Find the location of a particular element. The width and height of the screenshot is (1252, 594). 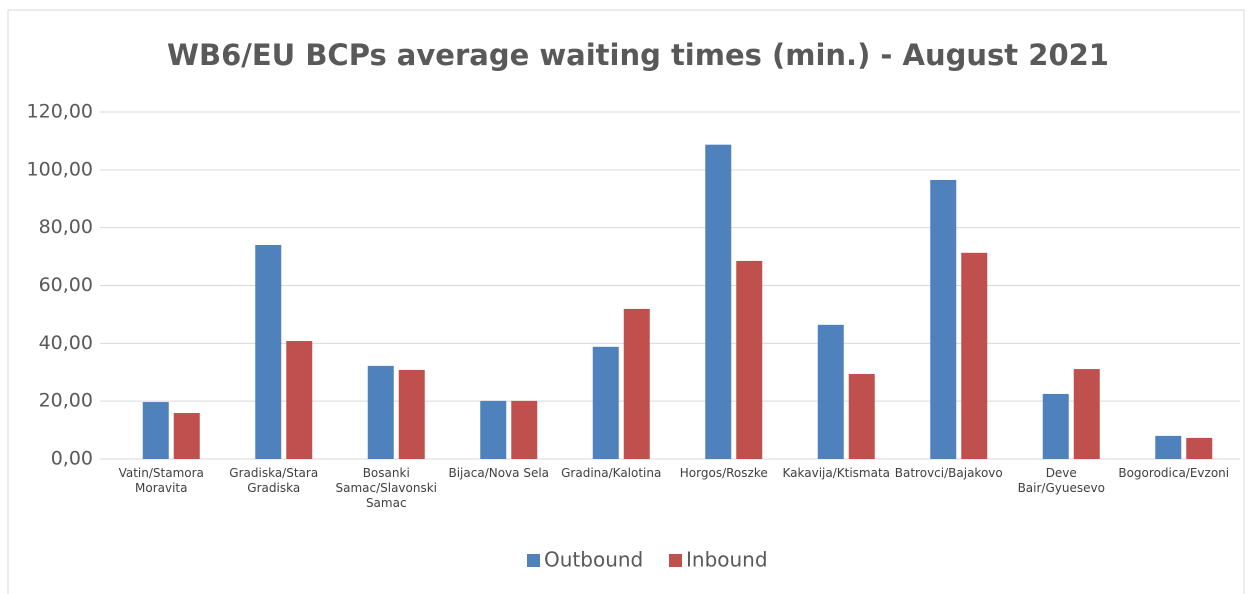

legend-label: Inbound is located at coordinates (727, 560).